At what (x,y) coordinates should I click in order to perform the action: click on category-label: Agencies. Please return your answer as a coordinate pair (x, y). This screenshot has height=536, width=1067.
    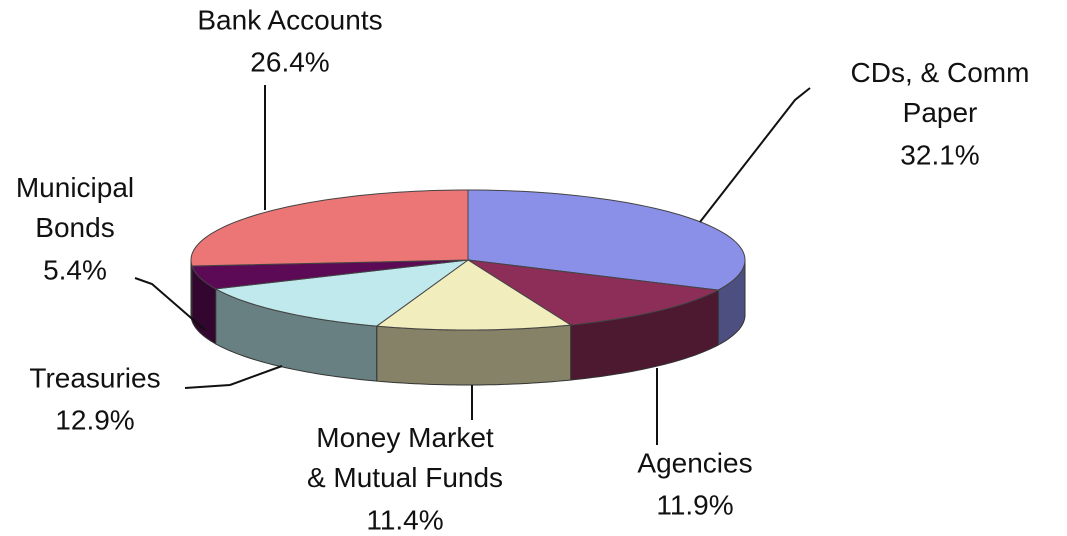
    Looking at the image, I should click on (694, 462).